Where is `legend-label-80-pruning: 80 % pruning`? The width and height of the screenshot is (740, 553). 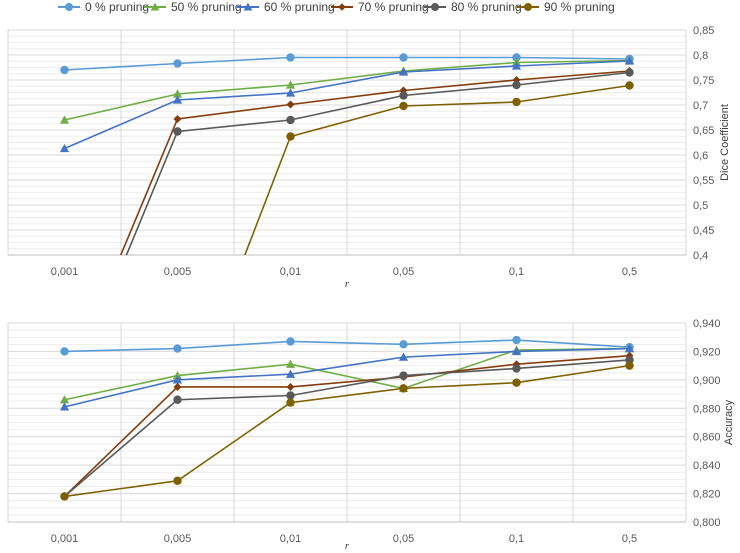 legend-label-80-pruning: 80 % pruning is located at coordinates (486, 7).